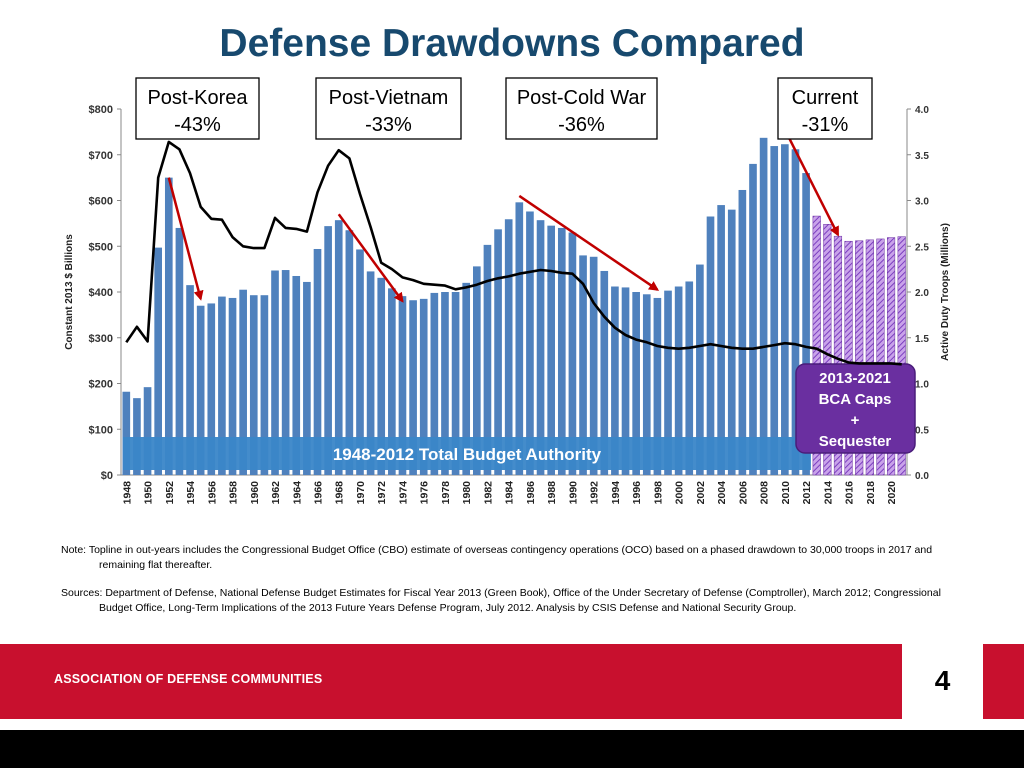 This screenshot has width=1024, height=768. I want to click on budget-bar-1954, so click(190, 380).